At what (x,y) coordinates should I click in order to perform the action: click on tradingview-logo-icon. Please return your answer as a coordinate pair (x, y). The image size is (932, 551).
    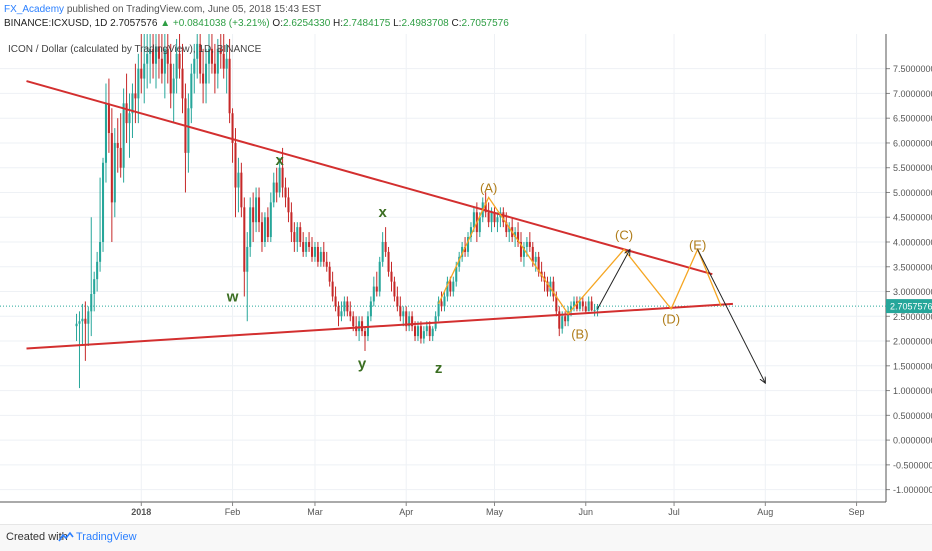
    Looking at the image, I should click on (66, 536).